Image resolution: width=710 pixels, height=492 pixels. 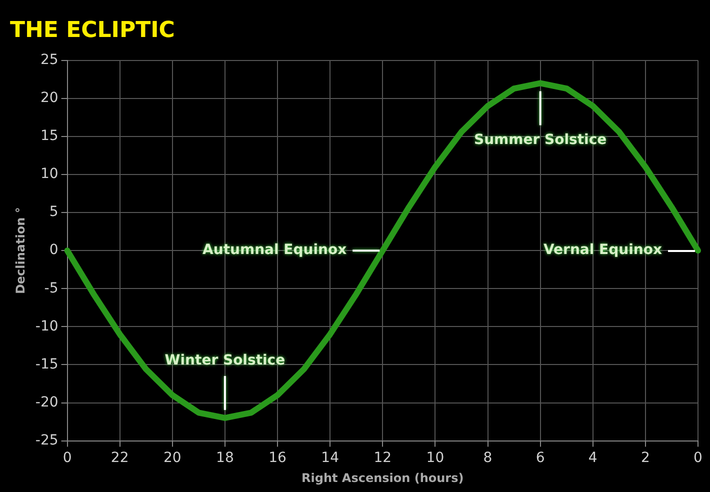 I want to click on y-axis-title: Declination °, so click(x=20, y=250).